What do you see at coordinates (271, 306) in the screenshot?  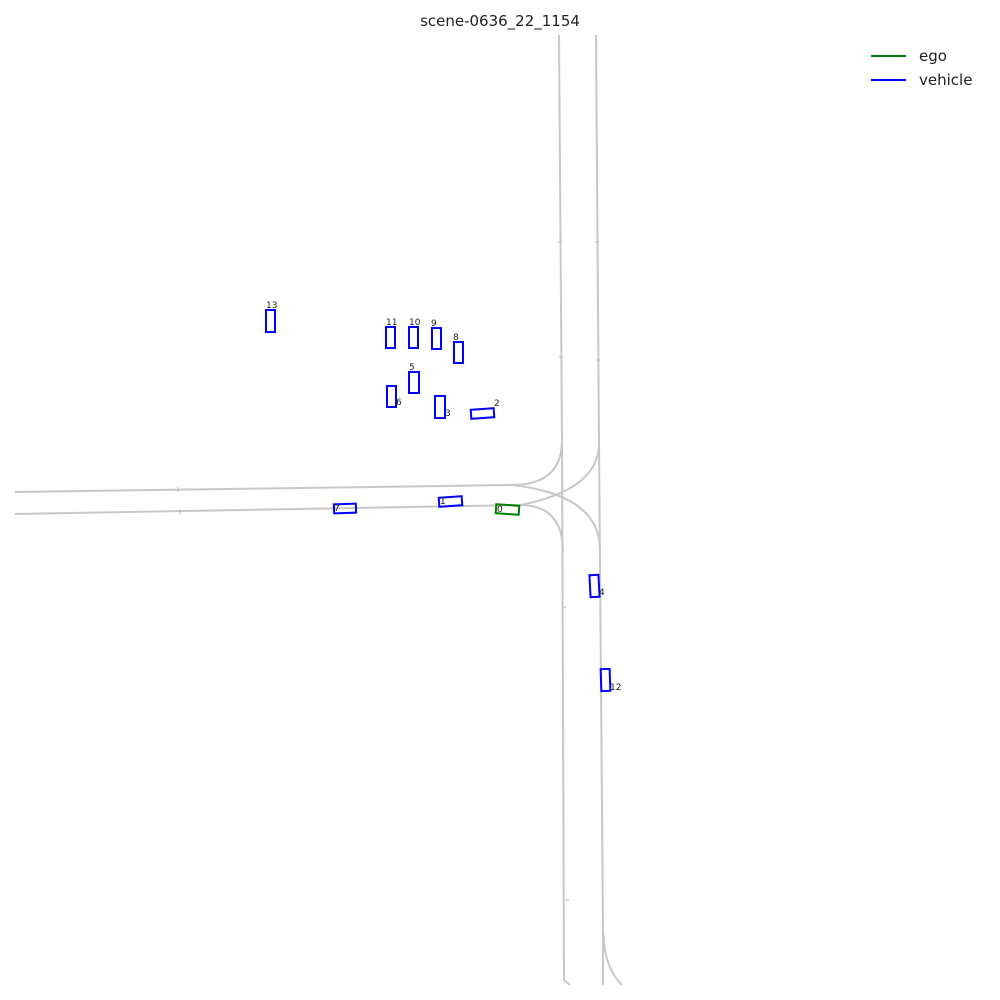 I see `agent-label-13: 13` at bounding box center [271, 306].